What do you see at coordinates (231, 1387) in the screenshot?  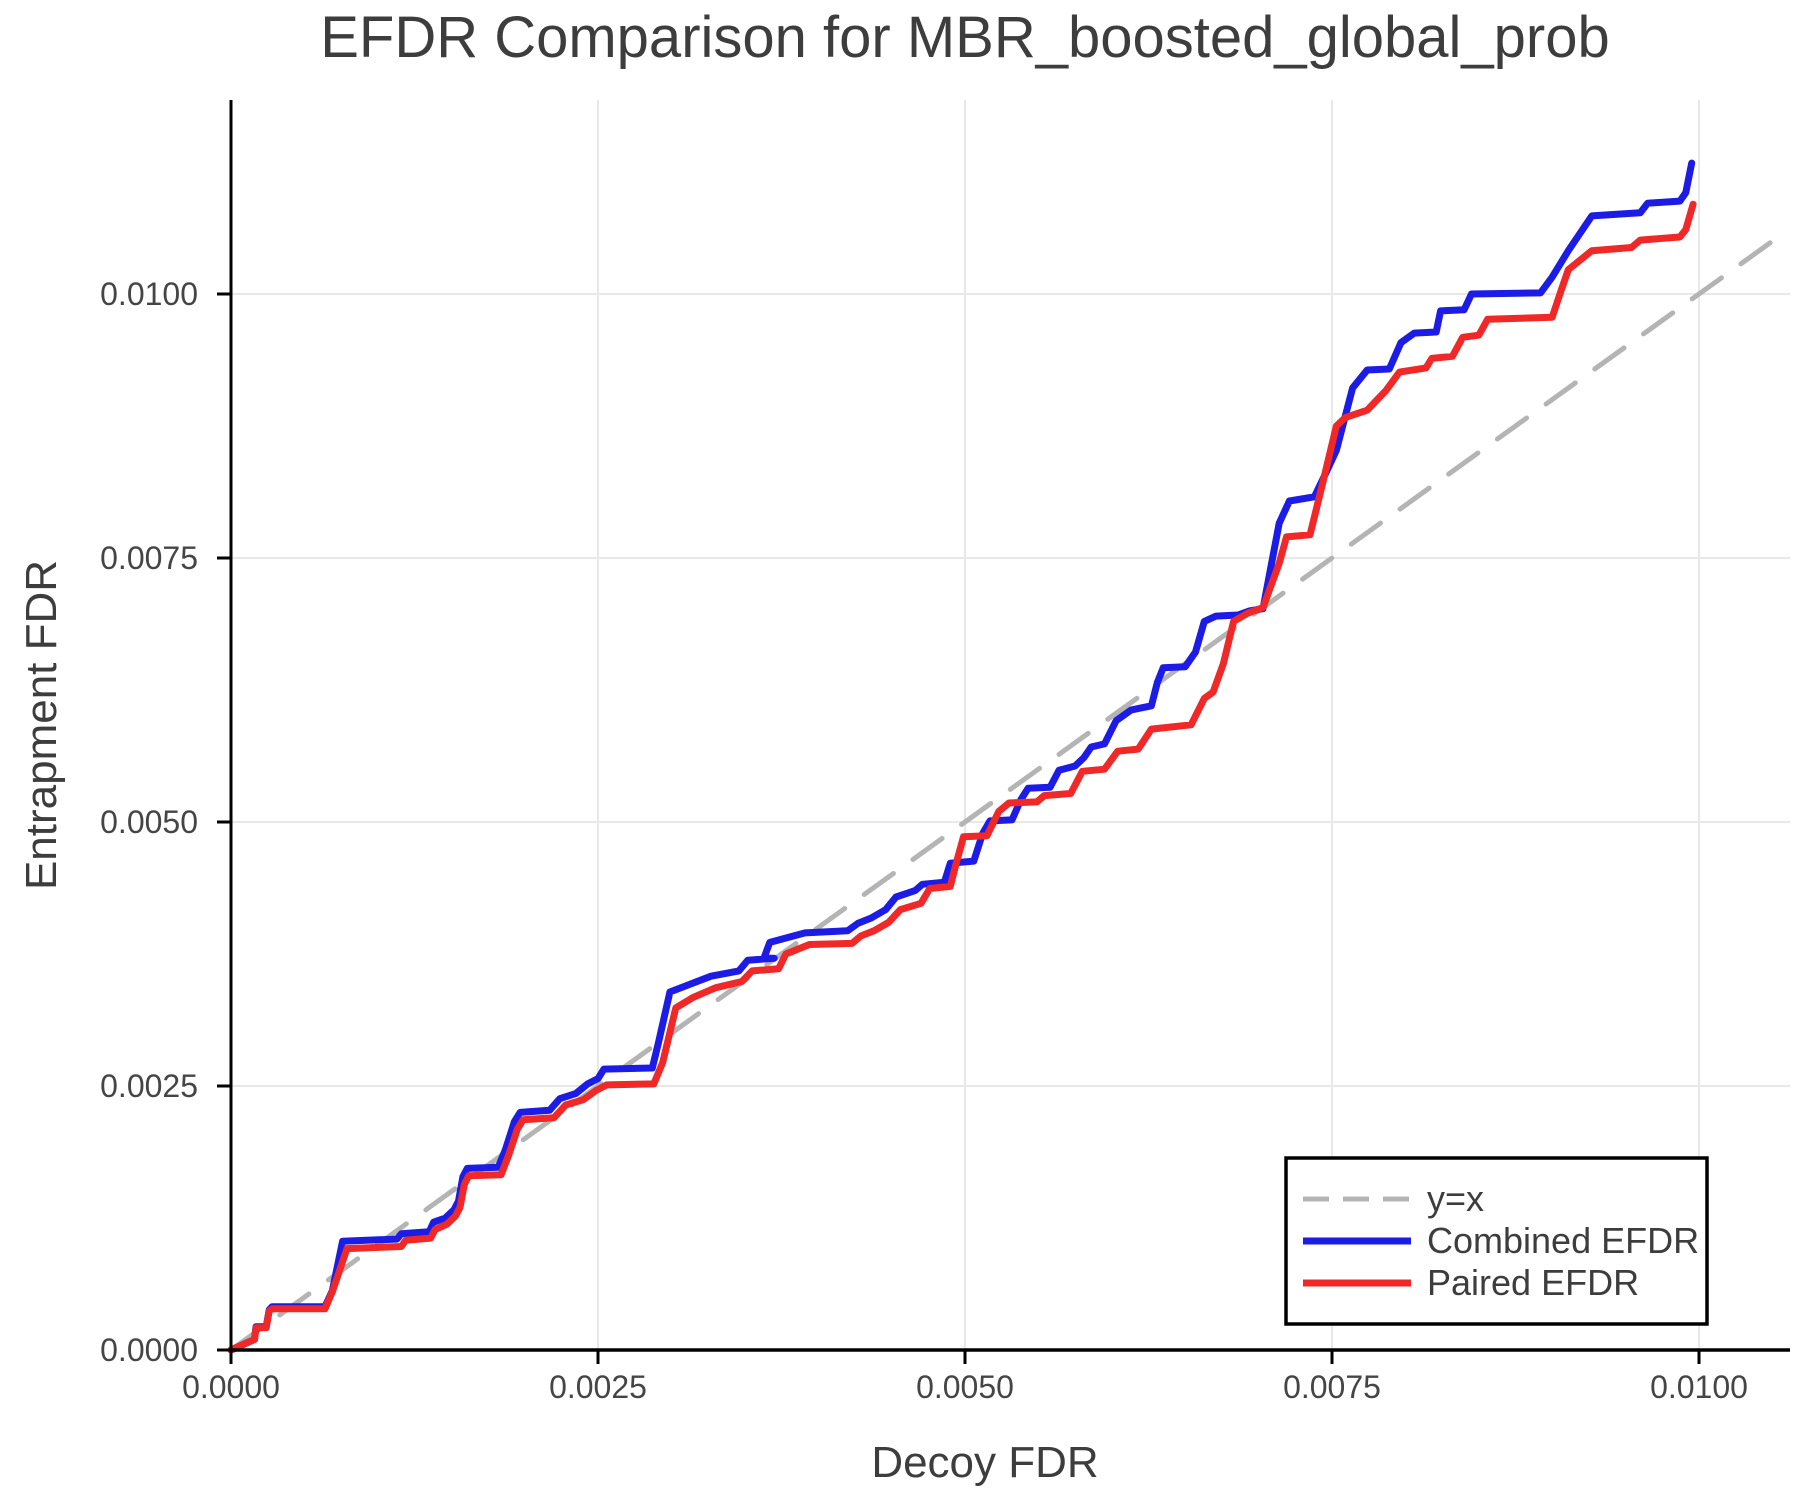 I see `x-tick-label: 0.0000` at bounding box center [231, 1387].